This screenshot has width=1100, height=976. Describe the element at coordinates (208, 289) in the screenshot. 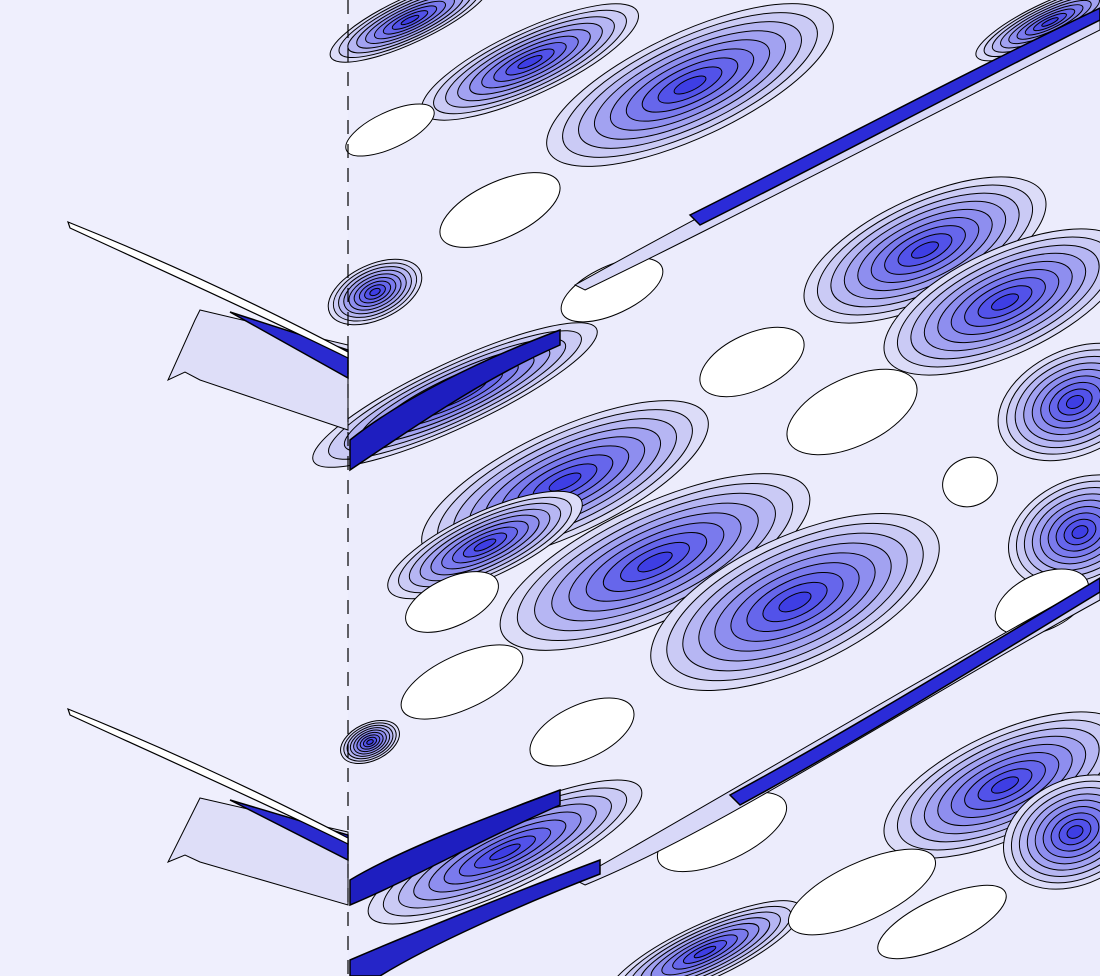

I see `blade` at that location.